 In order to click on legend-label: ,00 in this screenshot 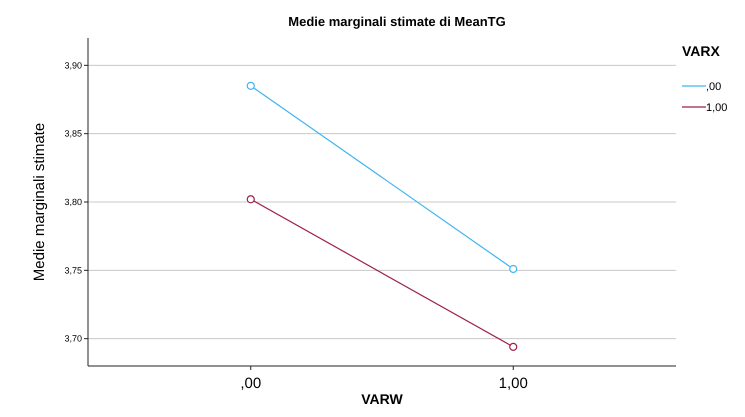, I will do `click(714, 87)`.